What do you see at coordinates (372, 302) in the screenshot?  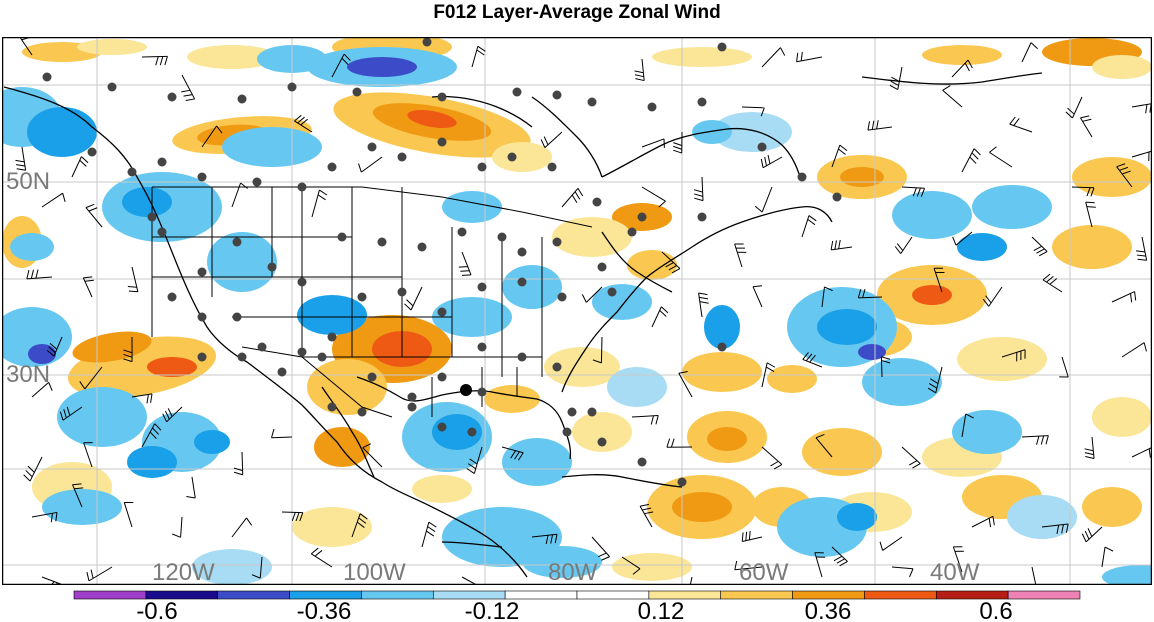 I see `political-borders` at bounding box center [372, 302].